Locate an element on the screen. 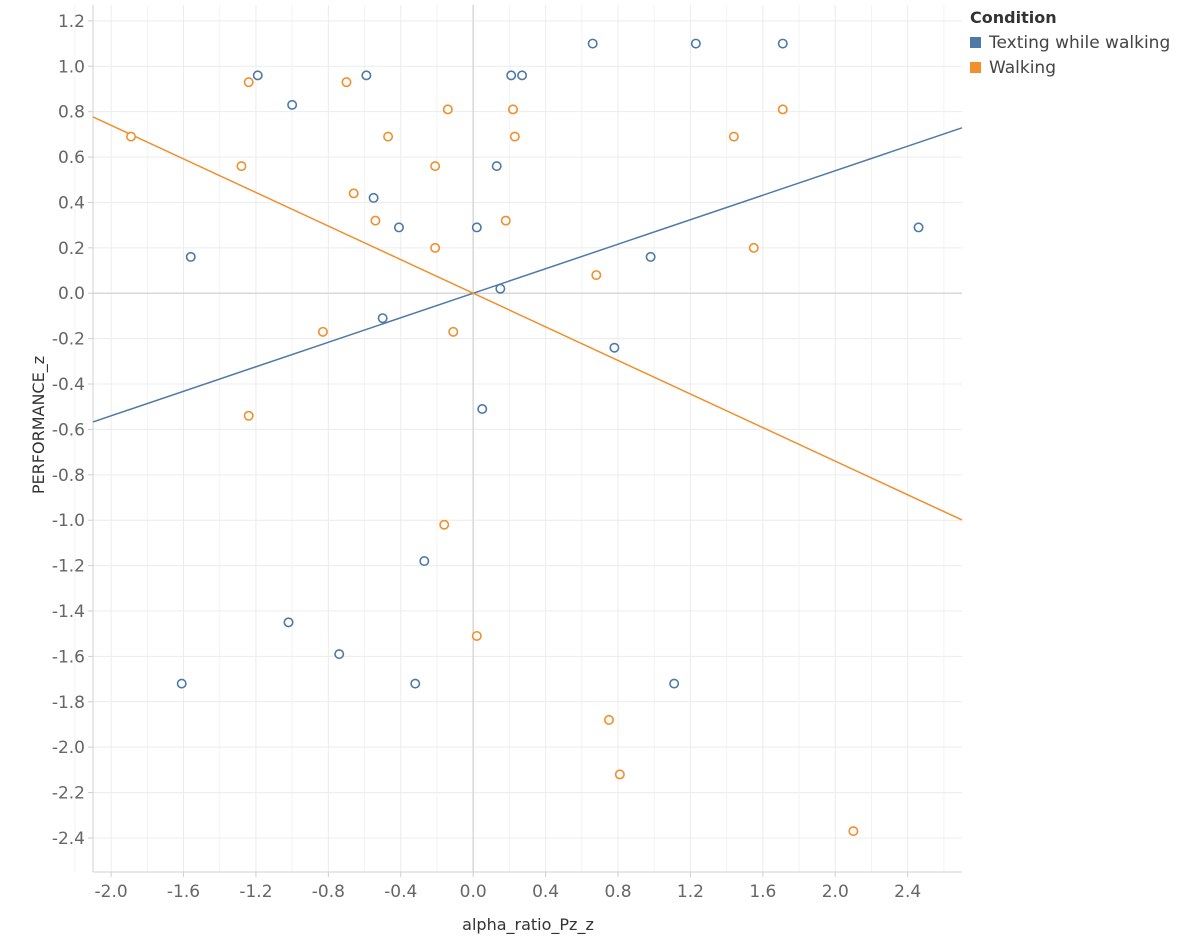 This screenshot has width=1200, height=945. x-tick-label: 1.2 is located at coordinates (690, 892).